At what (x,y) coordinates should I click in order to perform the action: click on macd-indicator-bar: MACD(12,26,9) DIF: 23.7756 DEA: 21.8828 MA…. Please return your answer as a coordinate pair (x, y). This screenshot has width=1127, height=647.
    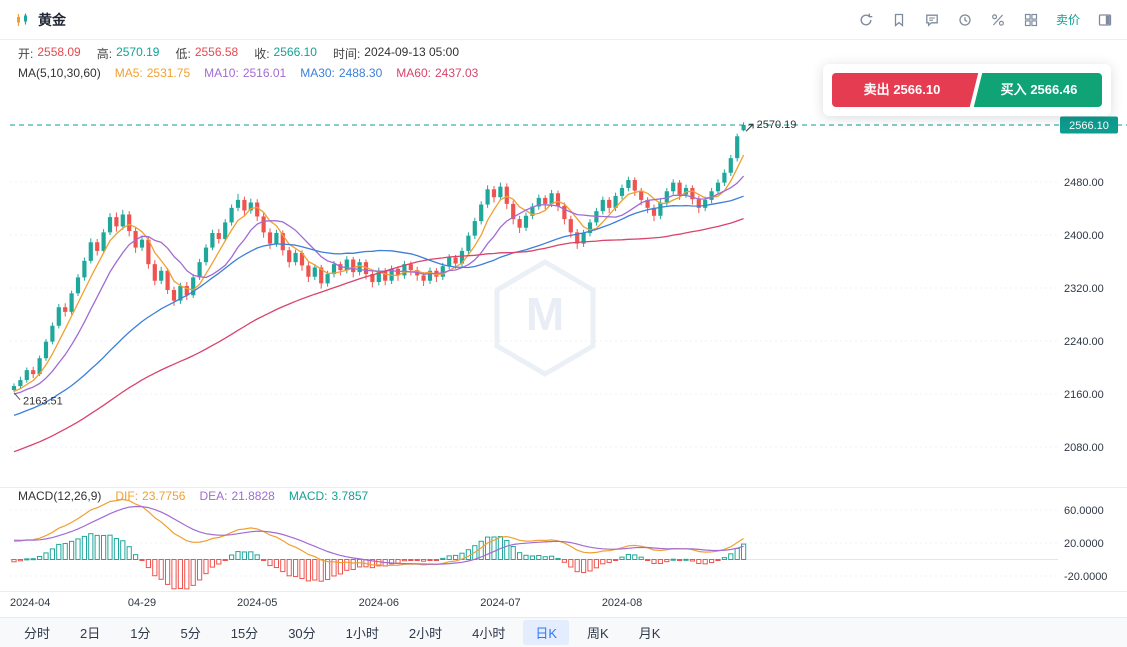
    Looking at the image, I should click on (193, 496).